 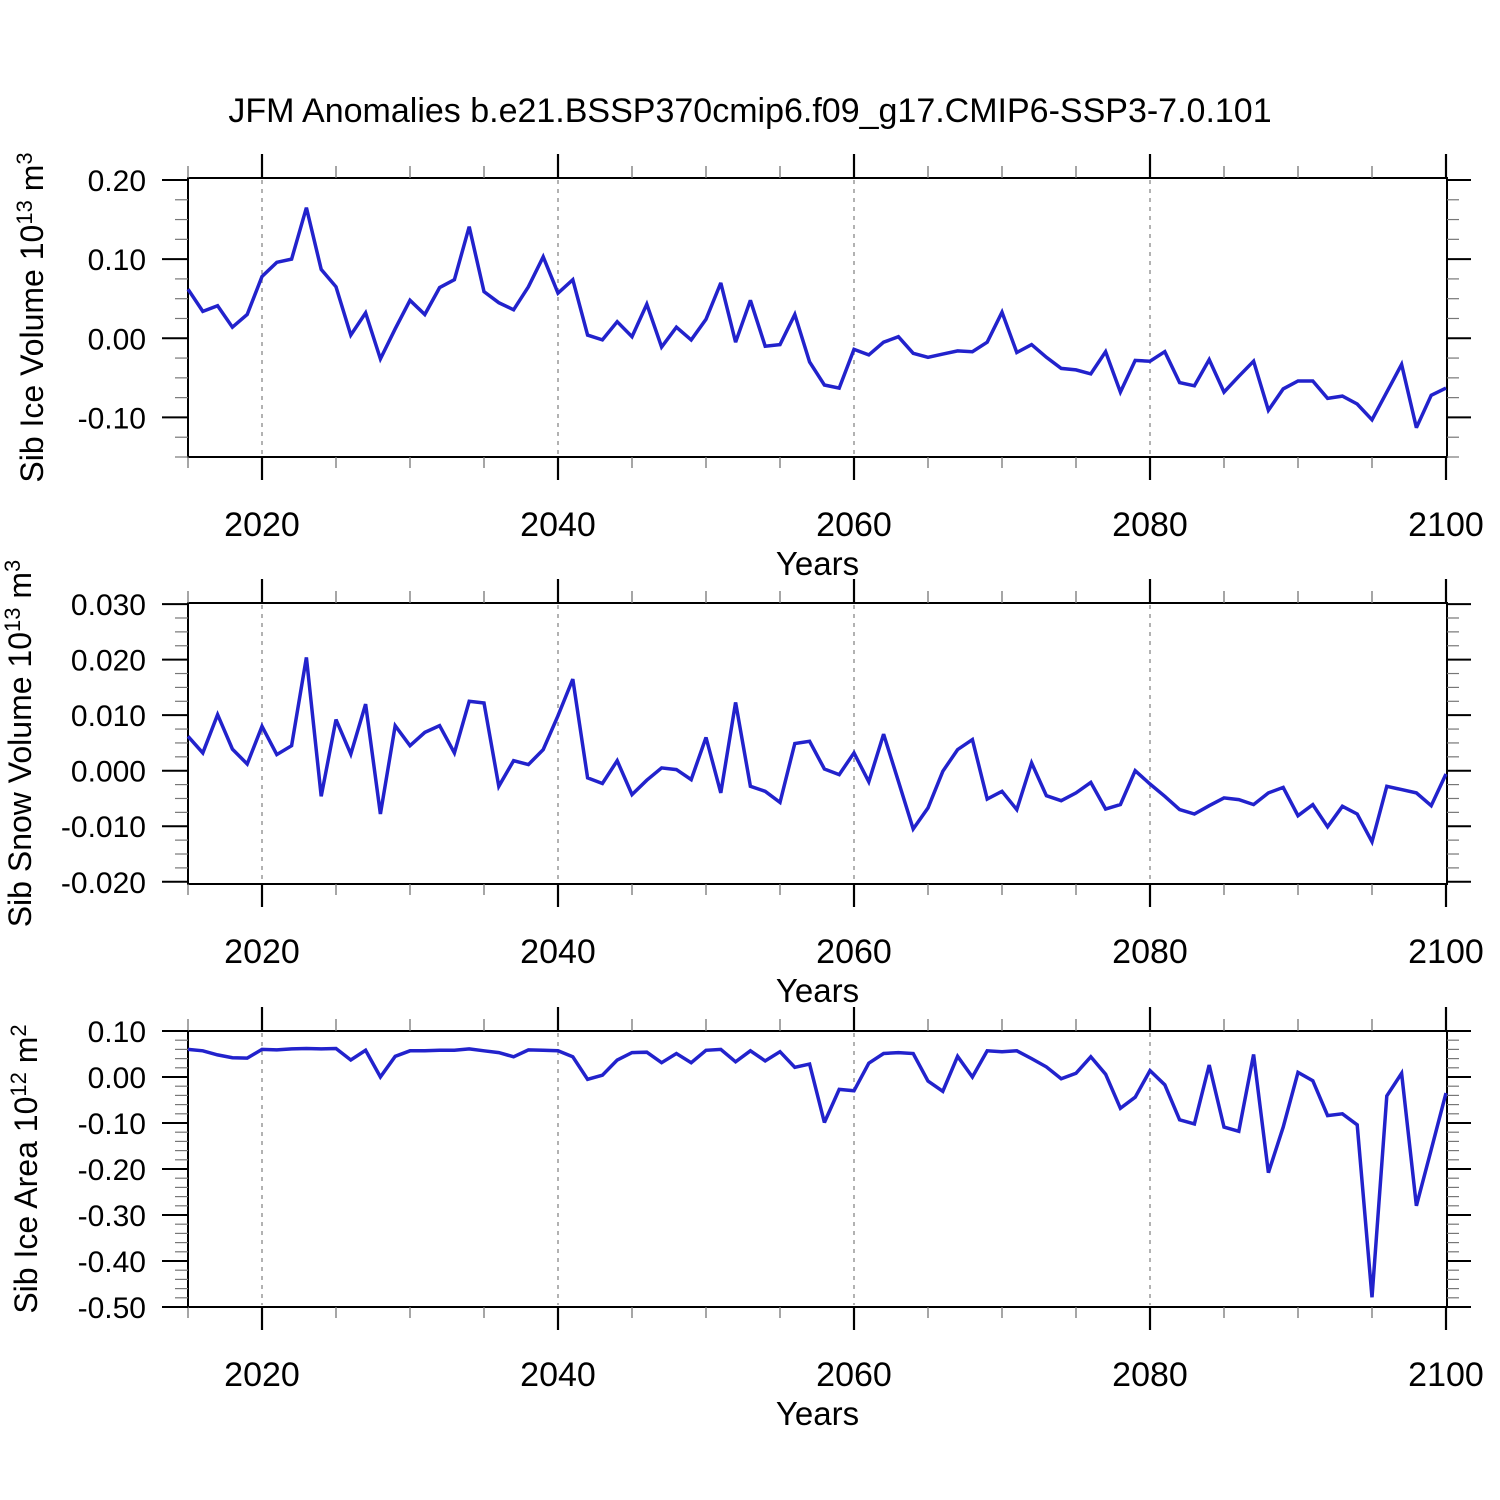 What do you see at coordinates (817, 752) in the screenshot?
I see `series-line-sib-snow-volume` at bounding box center [817, 752].